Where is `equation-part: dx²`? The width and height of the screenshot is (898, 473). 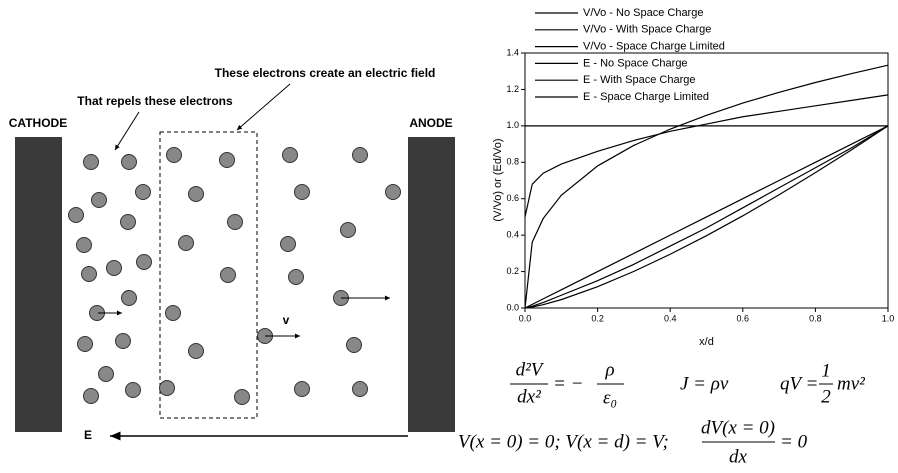
equation-part: dx² is located at coordinates (529, 396).